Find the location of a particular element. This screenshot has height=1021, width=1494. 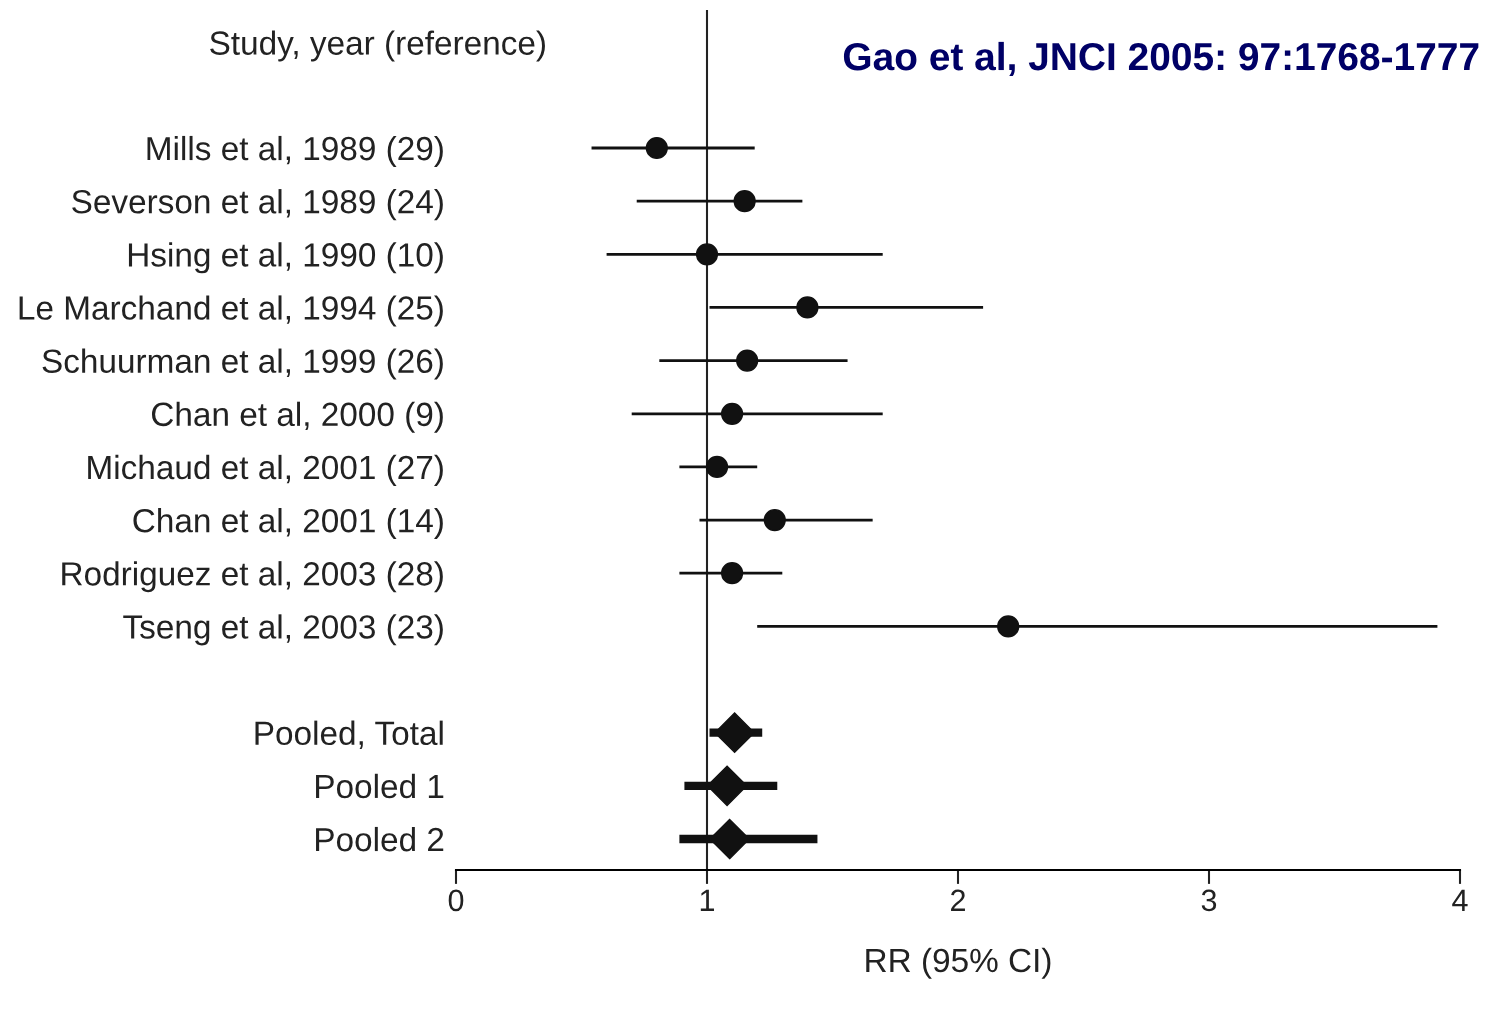

y-tick-label: Severson et al, 1989 (24) is located at coordinates (257, 205).